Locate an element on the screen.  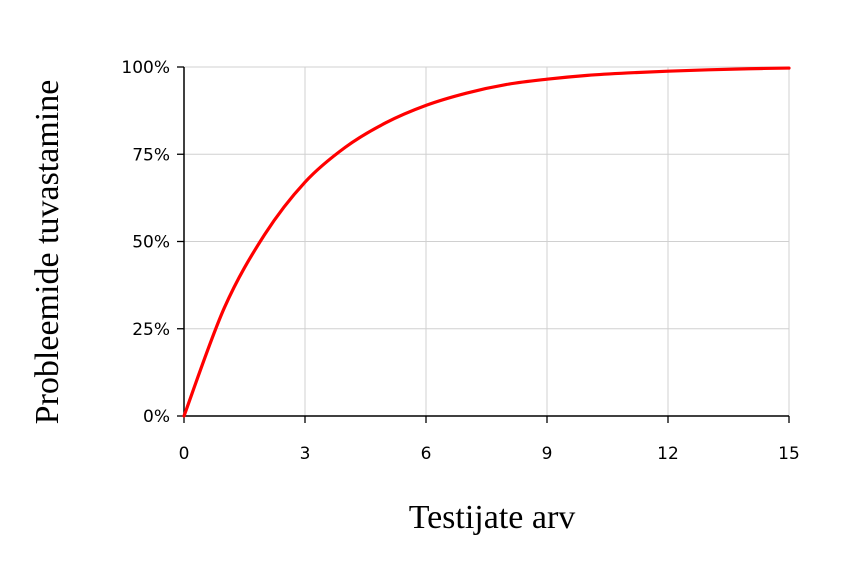
x-tick-label: 12 is located at coordinates (668, 454).